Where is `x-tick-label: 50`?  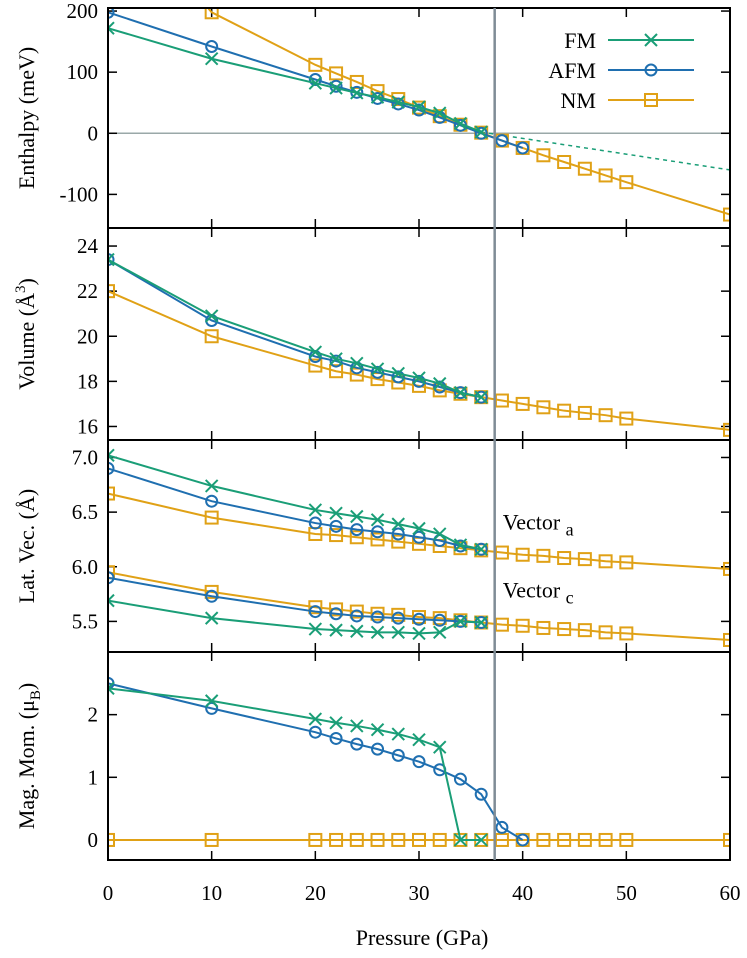
x-tick-label: 50 is located at coordinates (626, 893).